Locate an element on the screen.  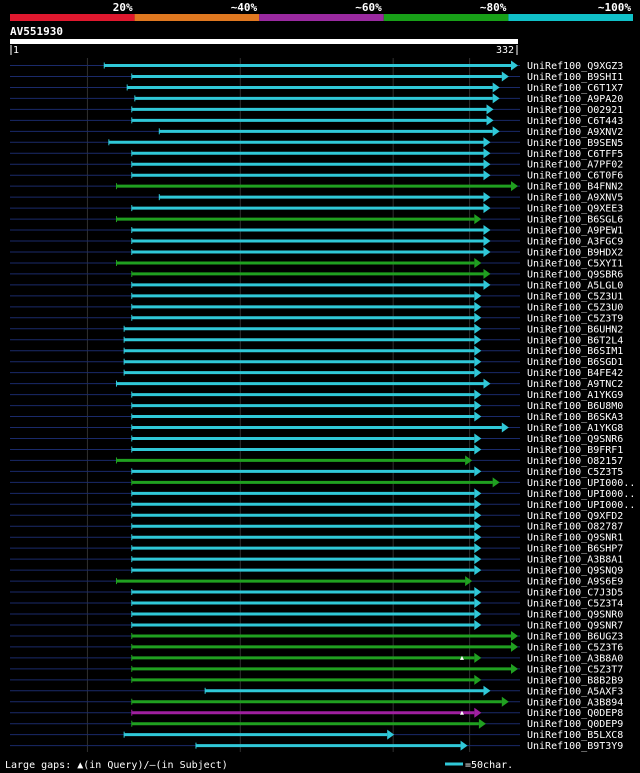
hit-label: UniRef100_B9HDX2 is located at coordinates (575, 252).